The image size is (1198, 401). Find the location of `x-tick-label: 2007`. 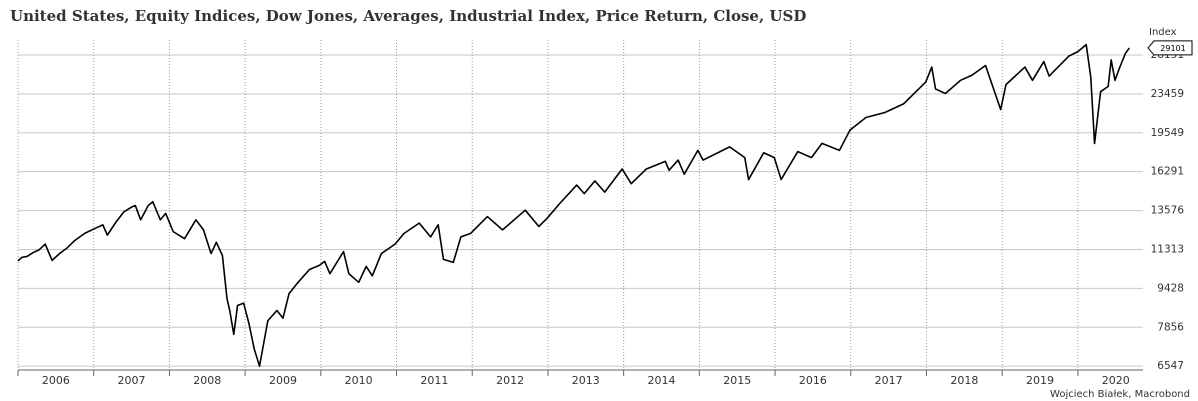

x-tick-label: 2007 is located at coordinates (132, 380).